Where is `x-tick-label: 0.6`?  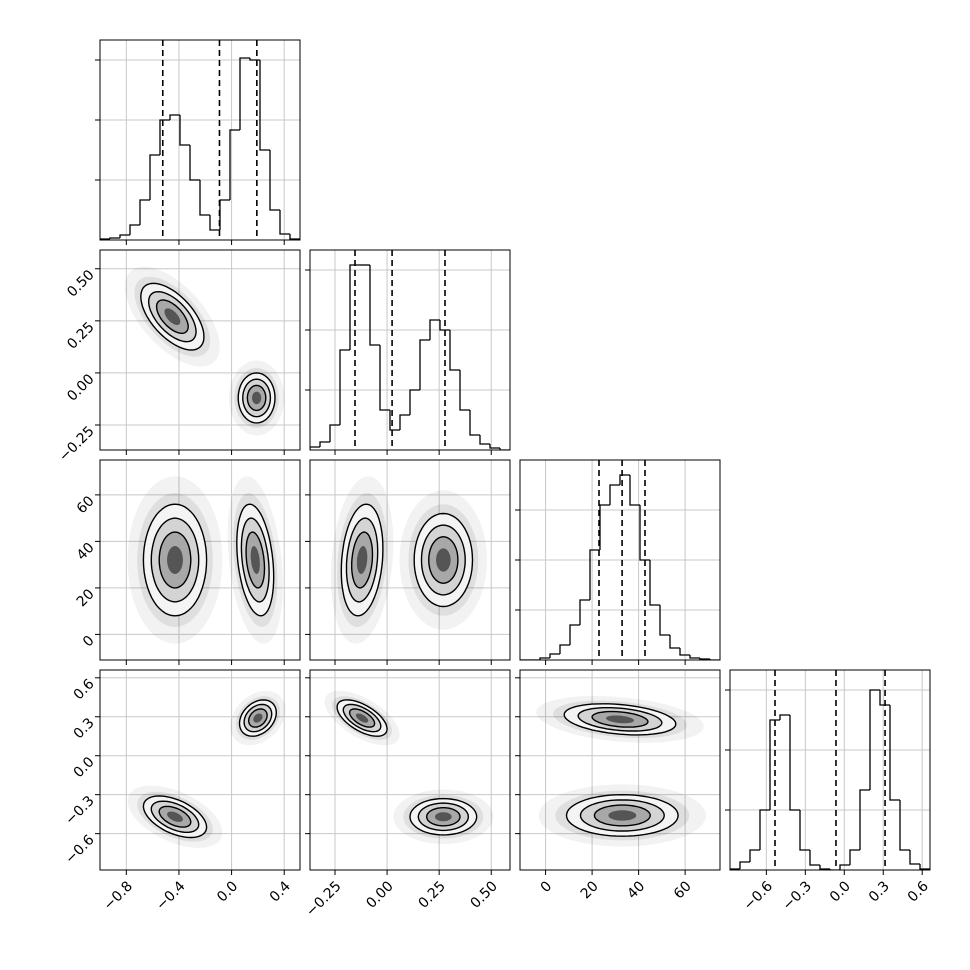
x-tick-label: 0.6 is located at coordinates (918, 891).